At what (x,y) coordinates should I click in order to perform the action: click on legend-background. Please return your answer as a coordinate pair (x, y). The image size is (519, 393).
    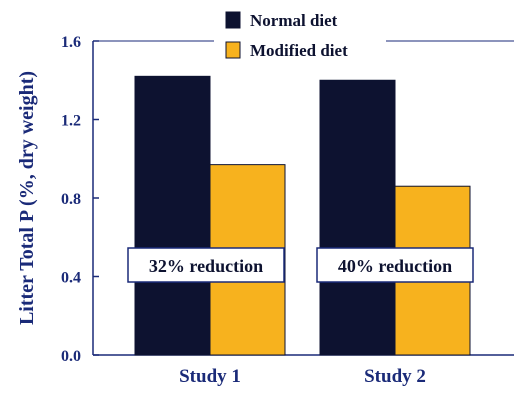
    Looking at the image, I should click on (300, 37).